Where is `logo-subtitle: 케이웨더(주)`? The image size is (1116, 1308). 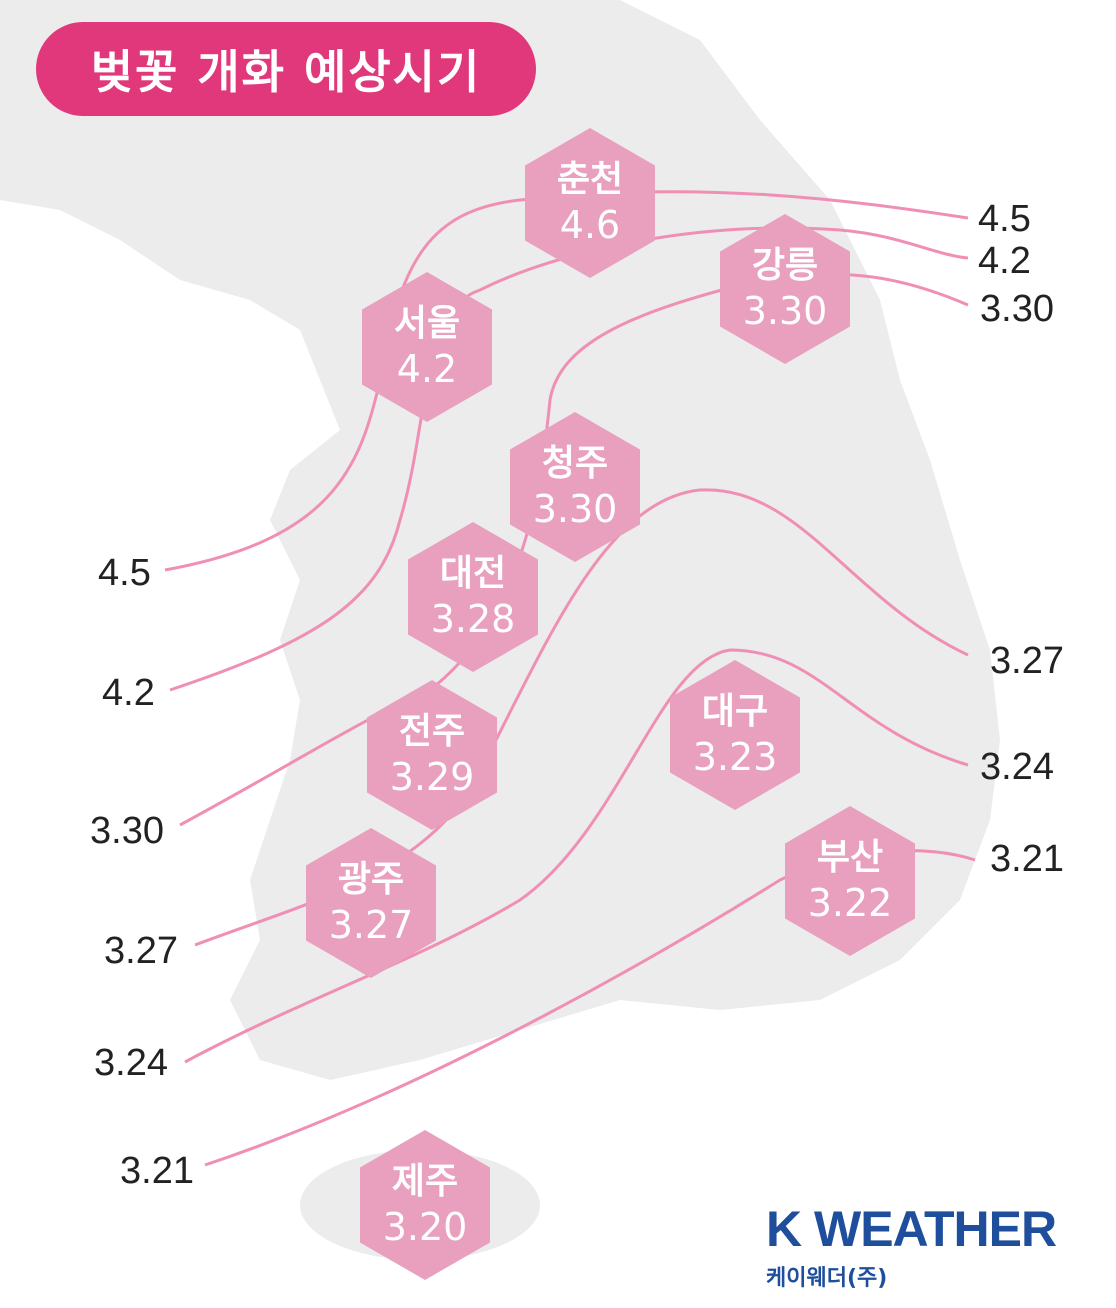 logo-subtitle: 케이웨더(주) is located at coordinates (827, 1278).